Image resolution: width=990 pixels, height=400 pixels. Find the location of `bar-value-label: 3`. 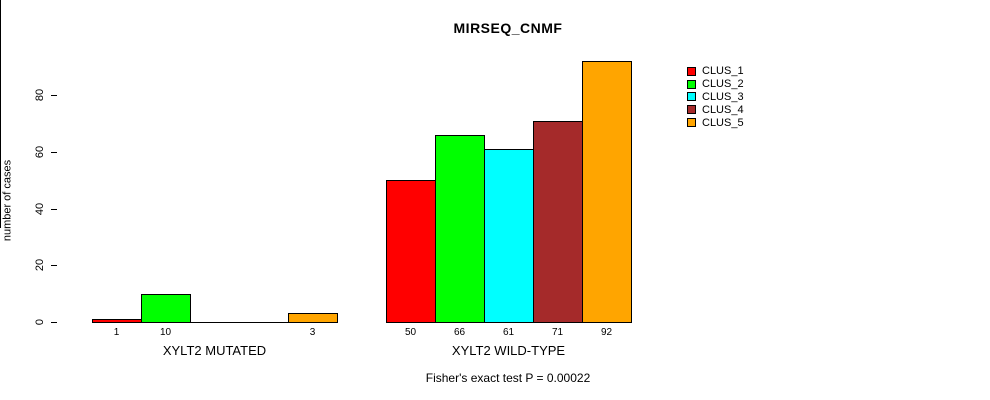

bar-value-label: 3 is located at coordinates (312, 332).